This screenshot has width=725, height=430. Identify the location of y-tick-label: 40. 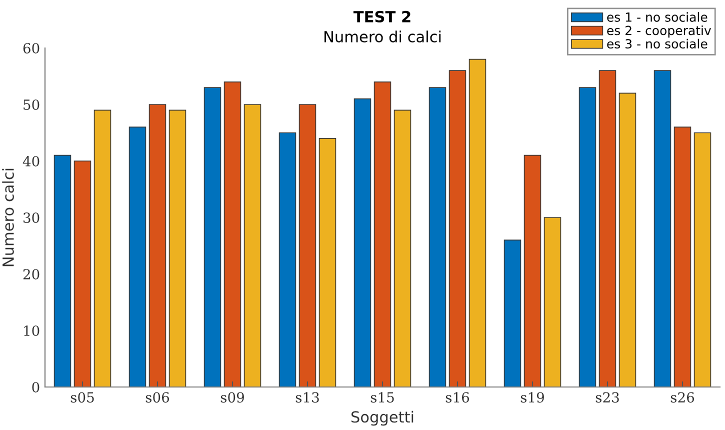
(31, 161).